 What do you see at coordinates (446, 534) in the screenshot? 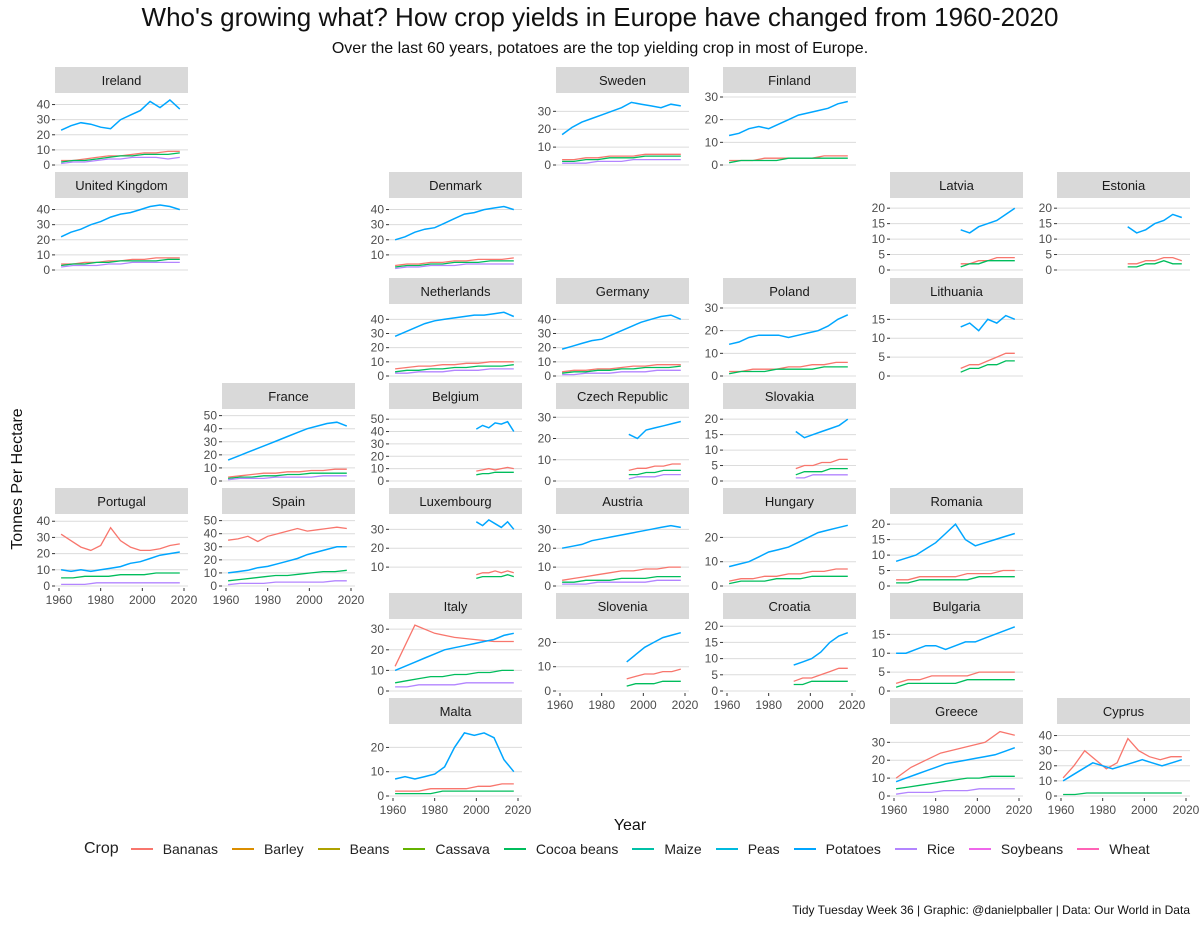
I see `panel-luxembourg: Luxembourg 10 20 30` at bounding box center [446, 534].